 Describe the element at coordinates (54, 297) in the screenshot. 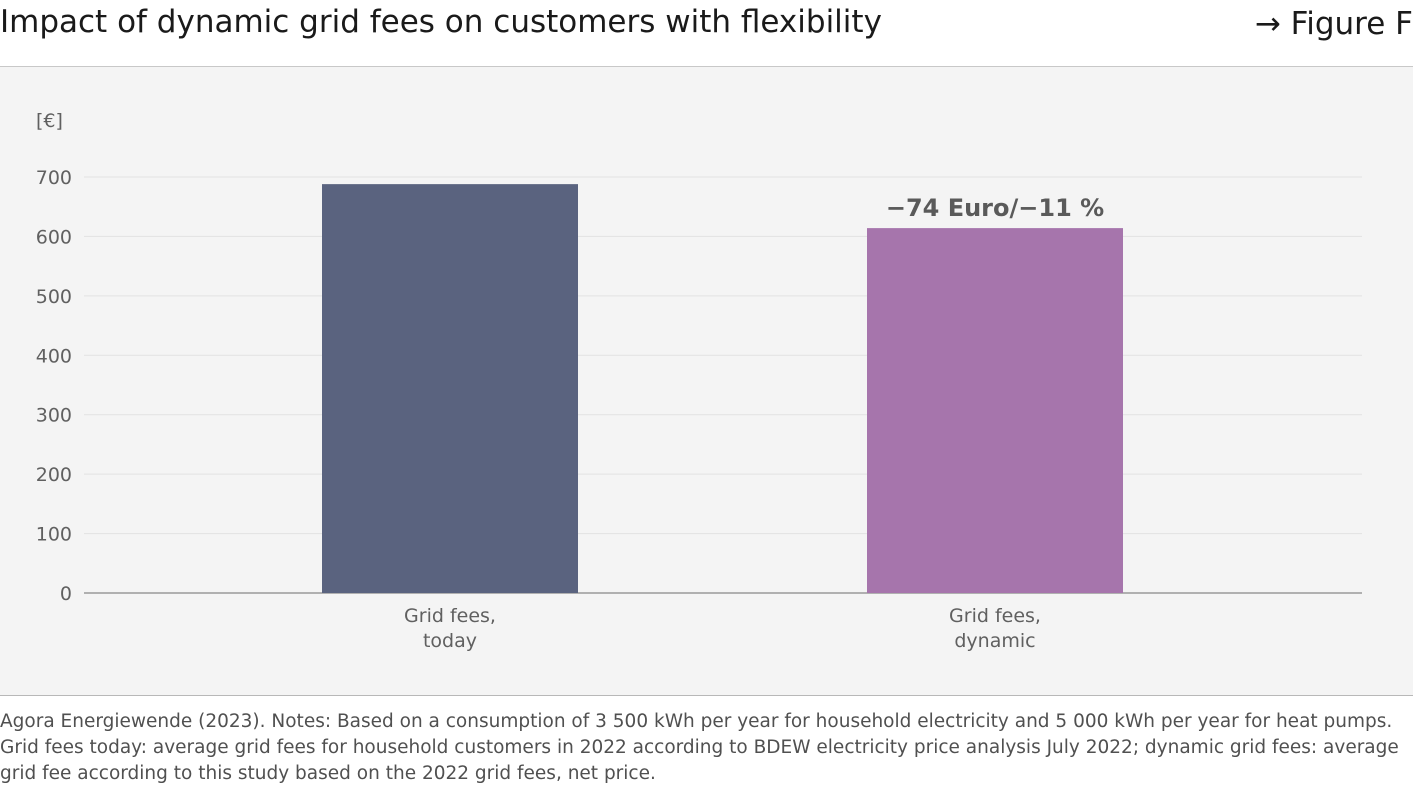

I see `y-tick-label: 500` at that location.